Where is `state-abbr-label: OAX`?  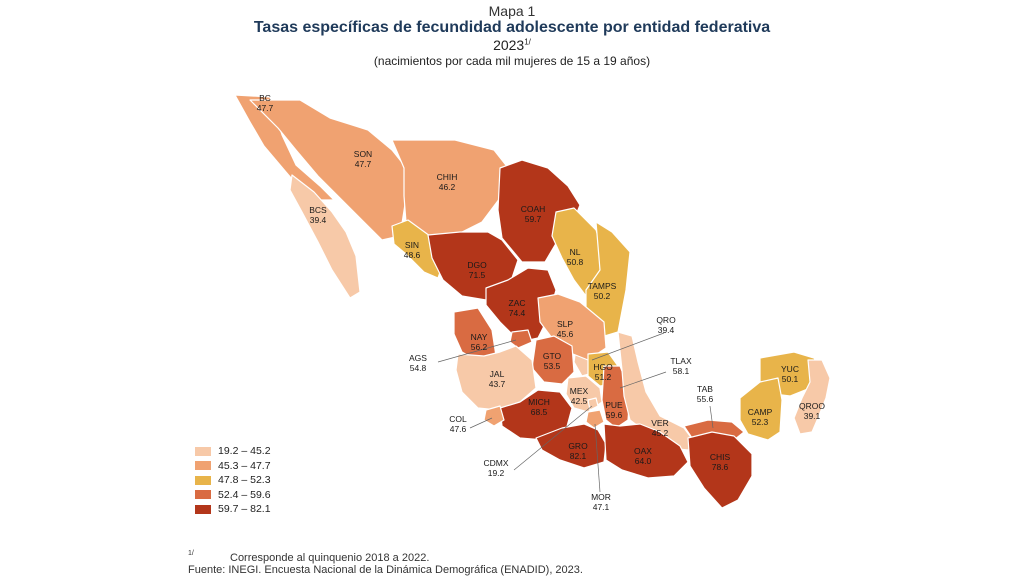 state-abbr-label: OAX is located at coordinates (643, 451).